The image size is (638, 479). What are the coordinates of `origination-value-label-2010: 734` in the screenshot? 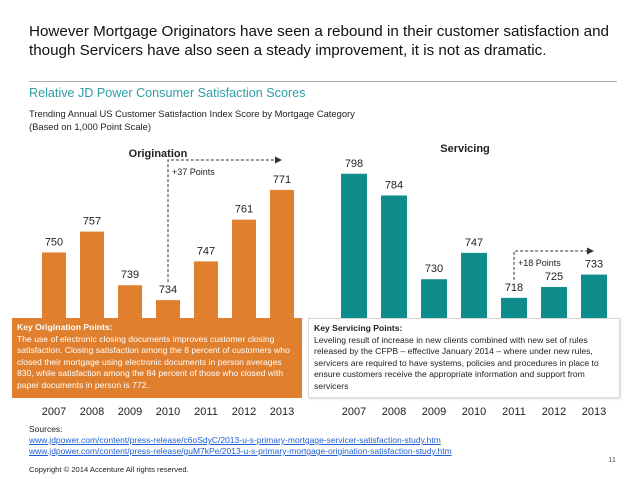 It's located at (168, 290).